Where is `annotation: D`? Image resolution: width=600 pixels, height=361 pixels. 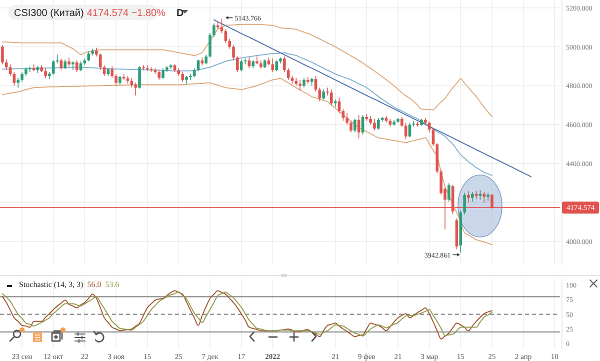
annotation: D is located at coordinates (180, 13).